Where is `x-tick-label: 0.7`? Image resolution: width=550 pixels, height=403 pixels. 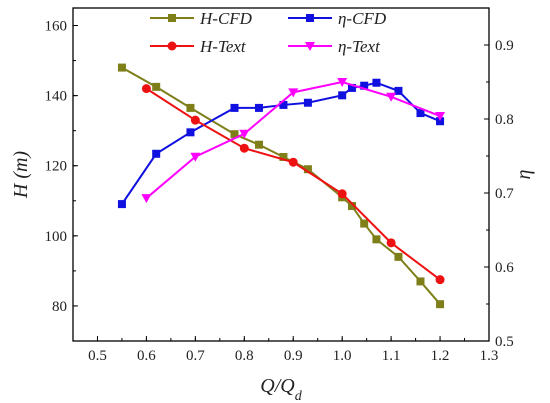 x-tick-label: 0.7 is located at coordinates (195, 356).